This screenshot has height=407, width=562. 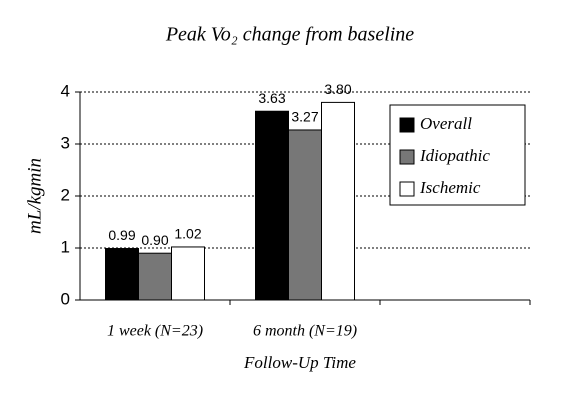 What do you see at coordinates (271, 98) in the screenshot?
I see `value-label: 3.63` at bounding box center [271, 98].